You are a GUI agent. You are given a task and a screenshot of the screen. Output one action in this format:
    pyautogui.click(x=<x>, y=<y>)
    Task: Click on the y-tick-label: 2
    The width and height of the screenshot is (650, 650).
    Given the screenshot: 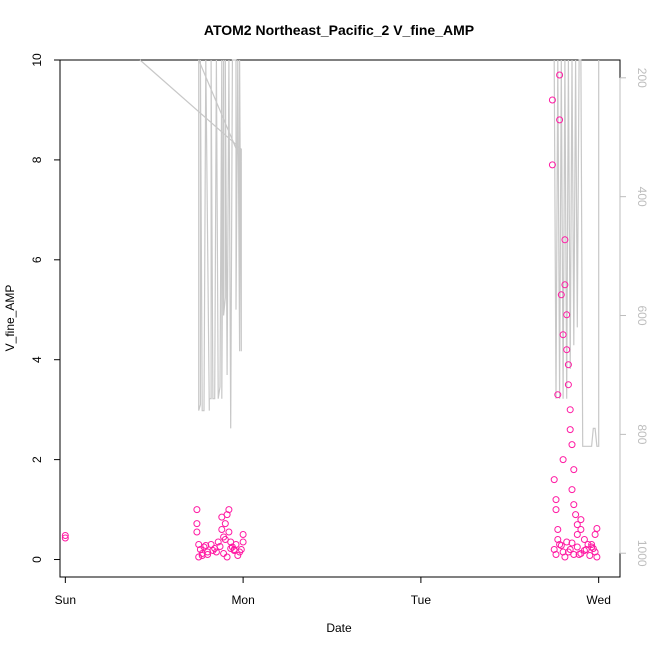 What is the action you would take?
    pyautogui.click(x=37, y=459)
    